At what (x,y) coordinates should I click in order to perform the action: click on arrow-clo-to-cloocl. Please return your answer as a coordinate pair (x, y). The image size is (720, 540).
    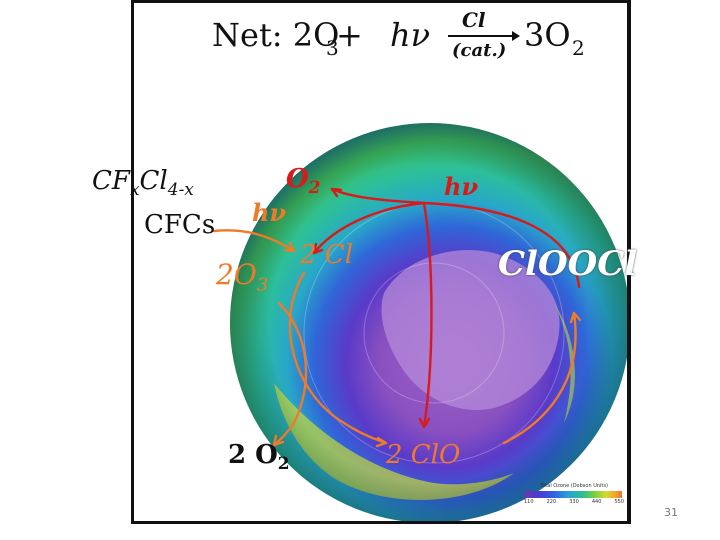
    Looking at the image, I should click on (539, 378).